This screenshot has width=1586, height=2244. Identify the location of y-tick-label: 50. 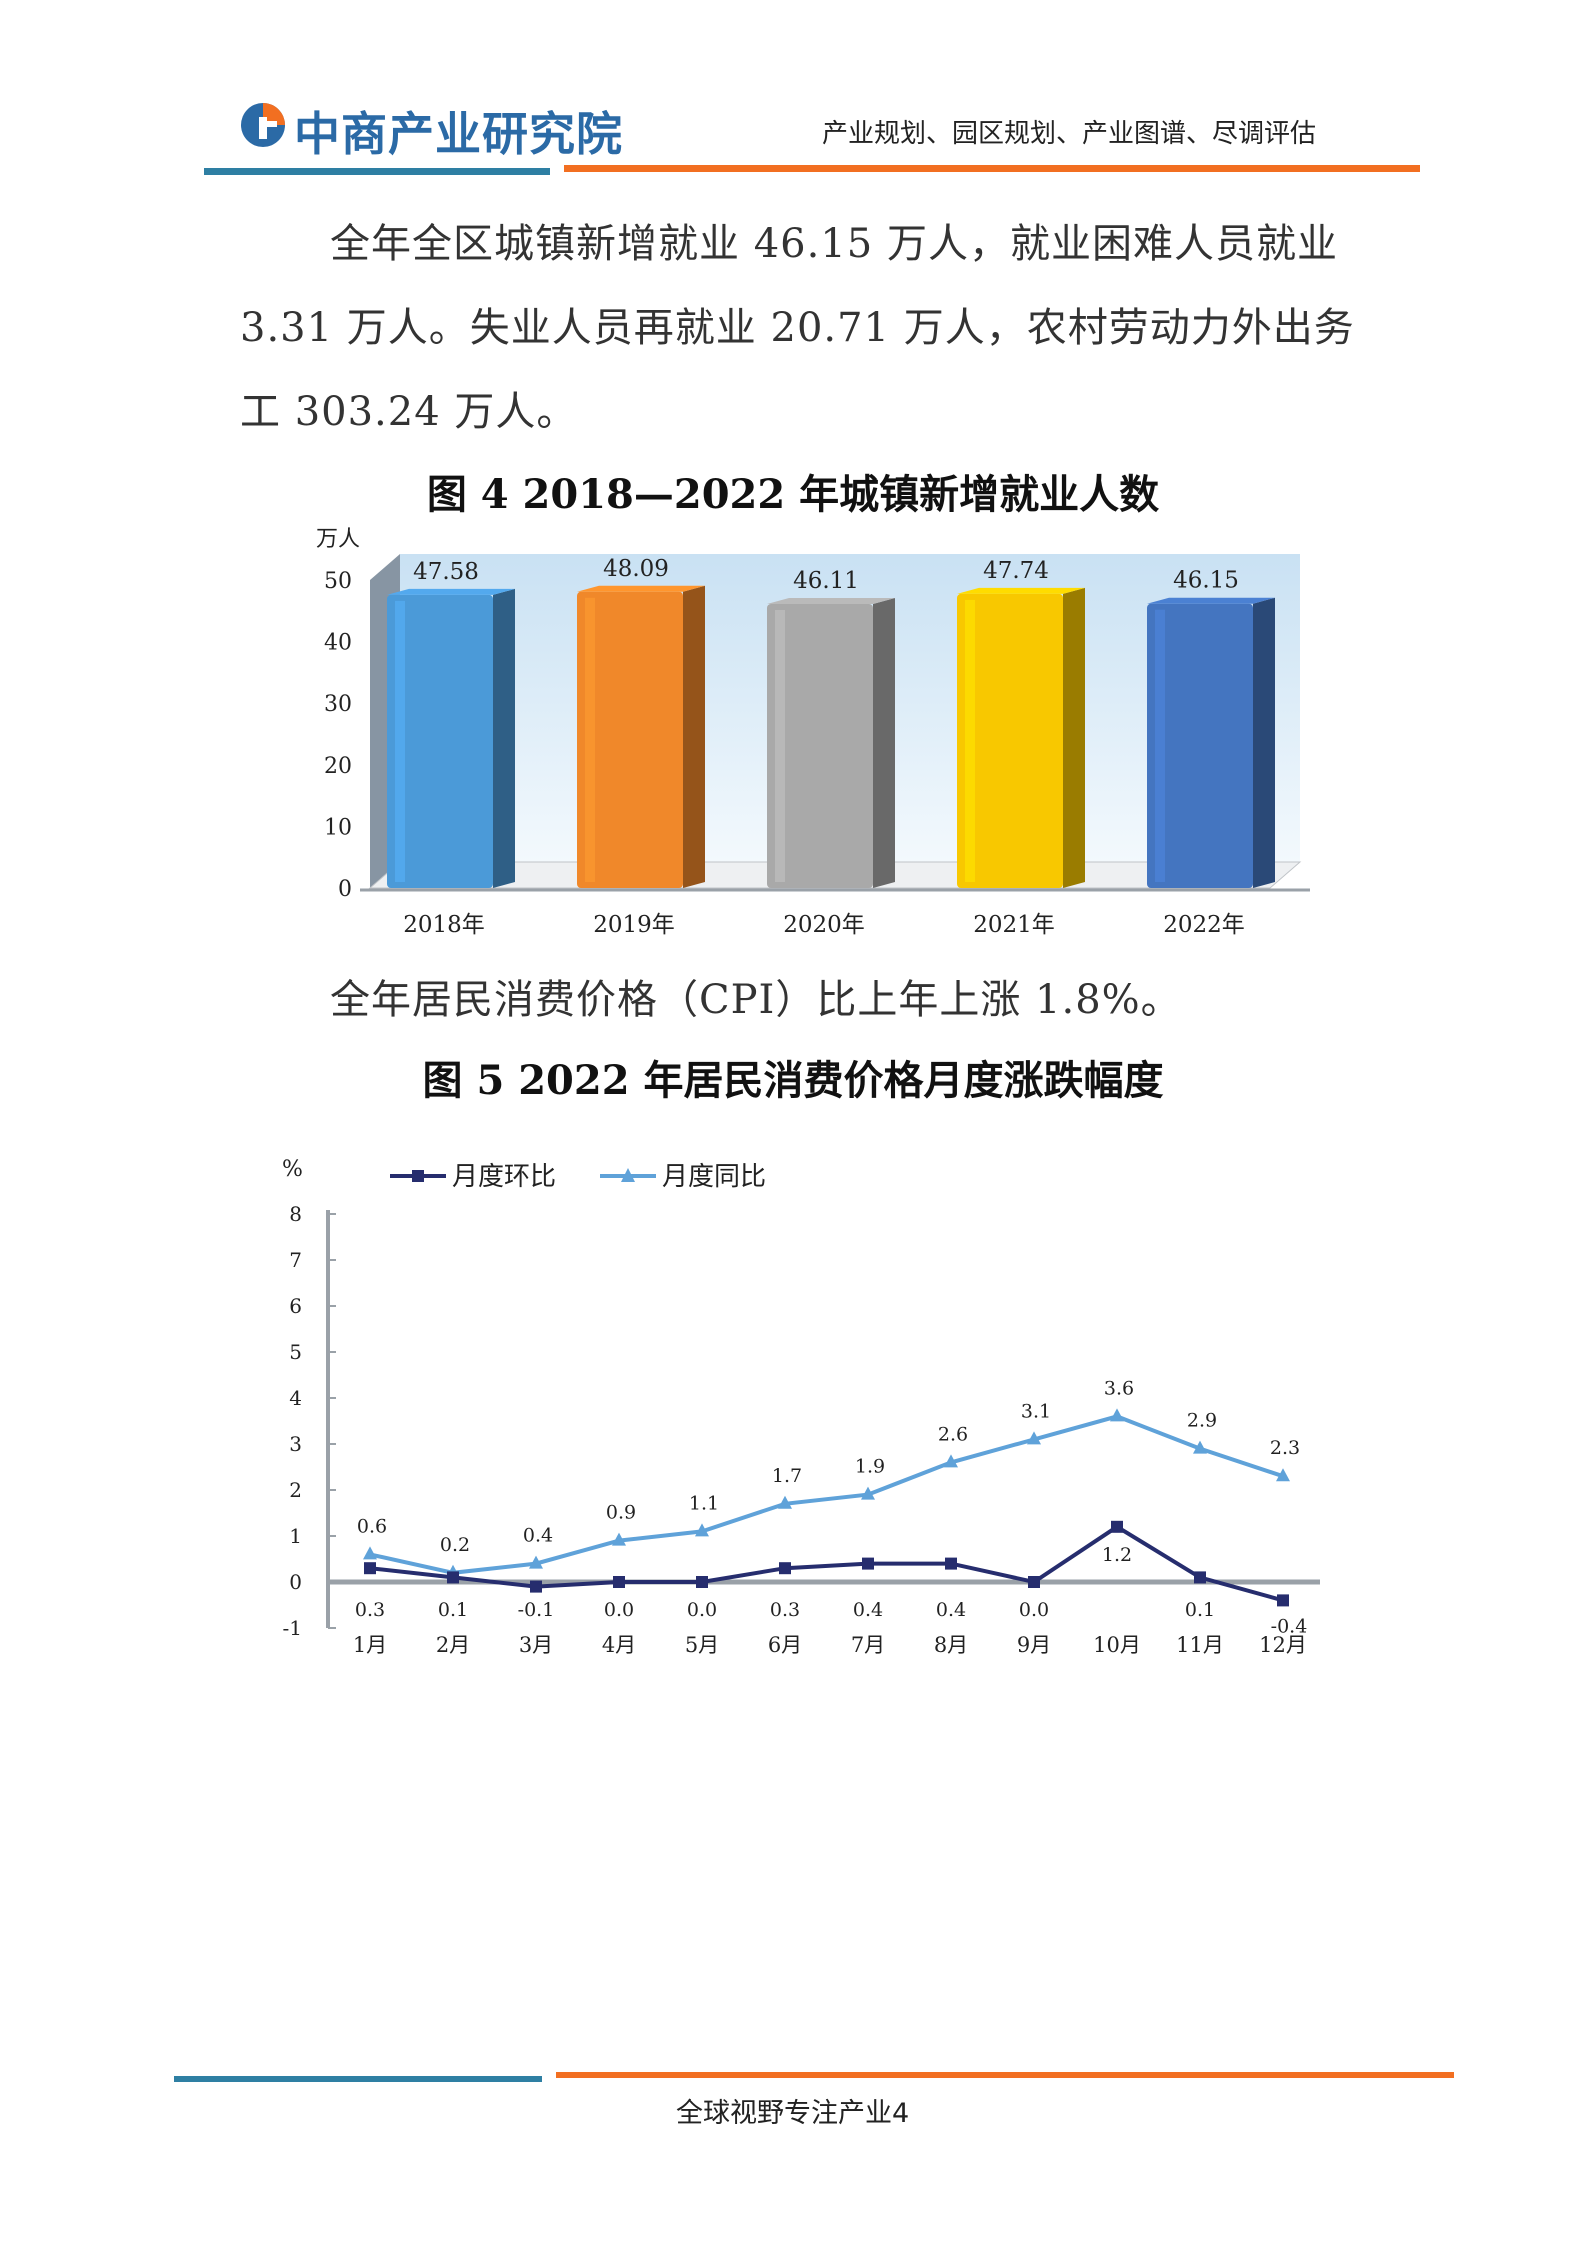
(338, 581).